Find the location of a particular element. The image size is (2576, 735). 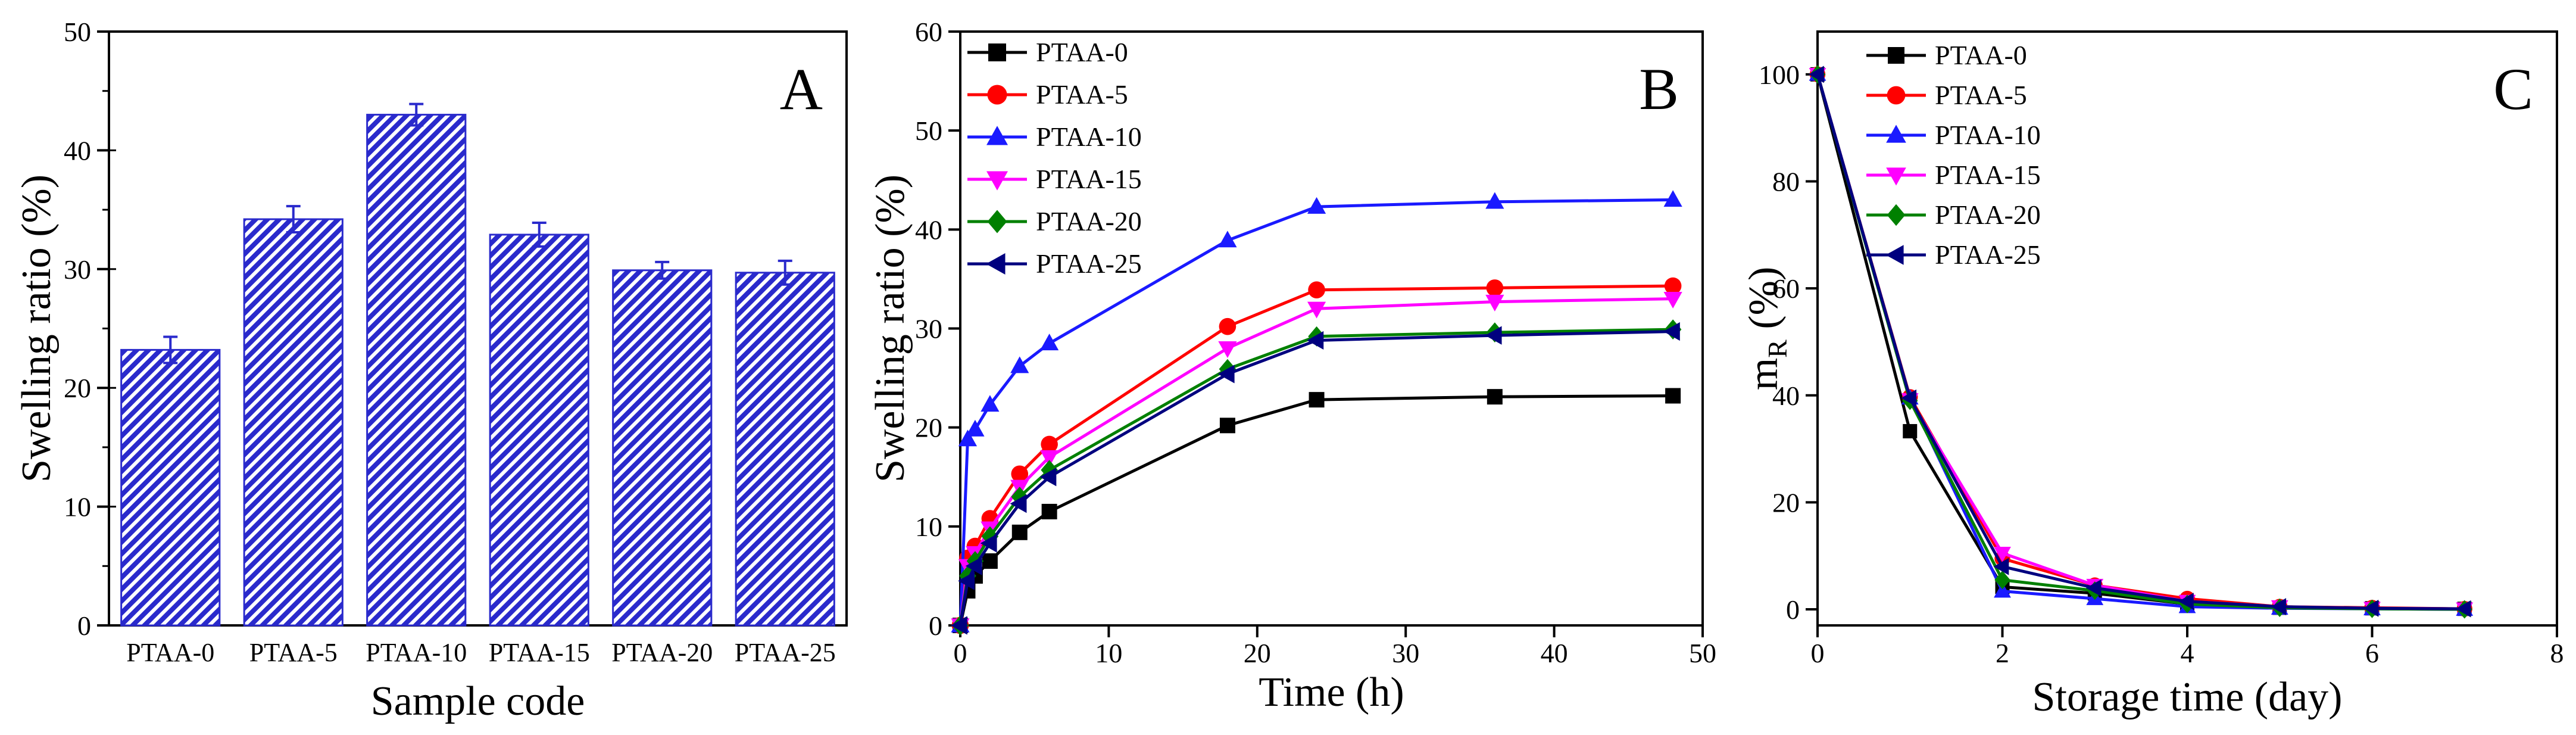

panel-b-x-tick-label: 20 is located at coordinates (1257, 653).